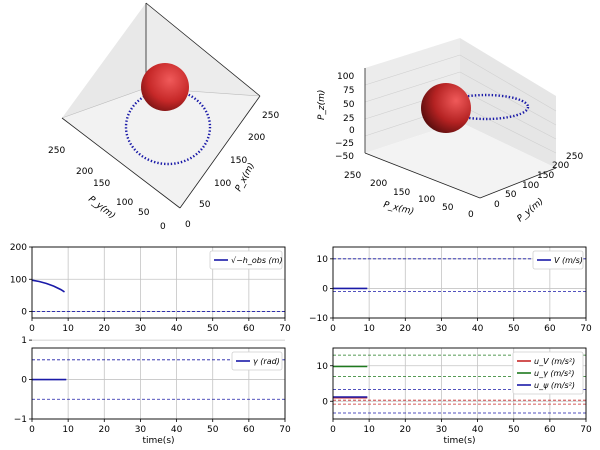  Describe the element at coordinates (257, 260) in the screenshot. I see `legend-label: √−h_obs (m)` at that location.